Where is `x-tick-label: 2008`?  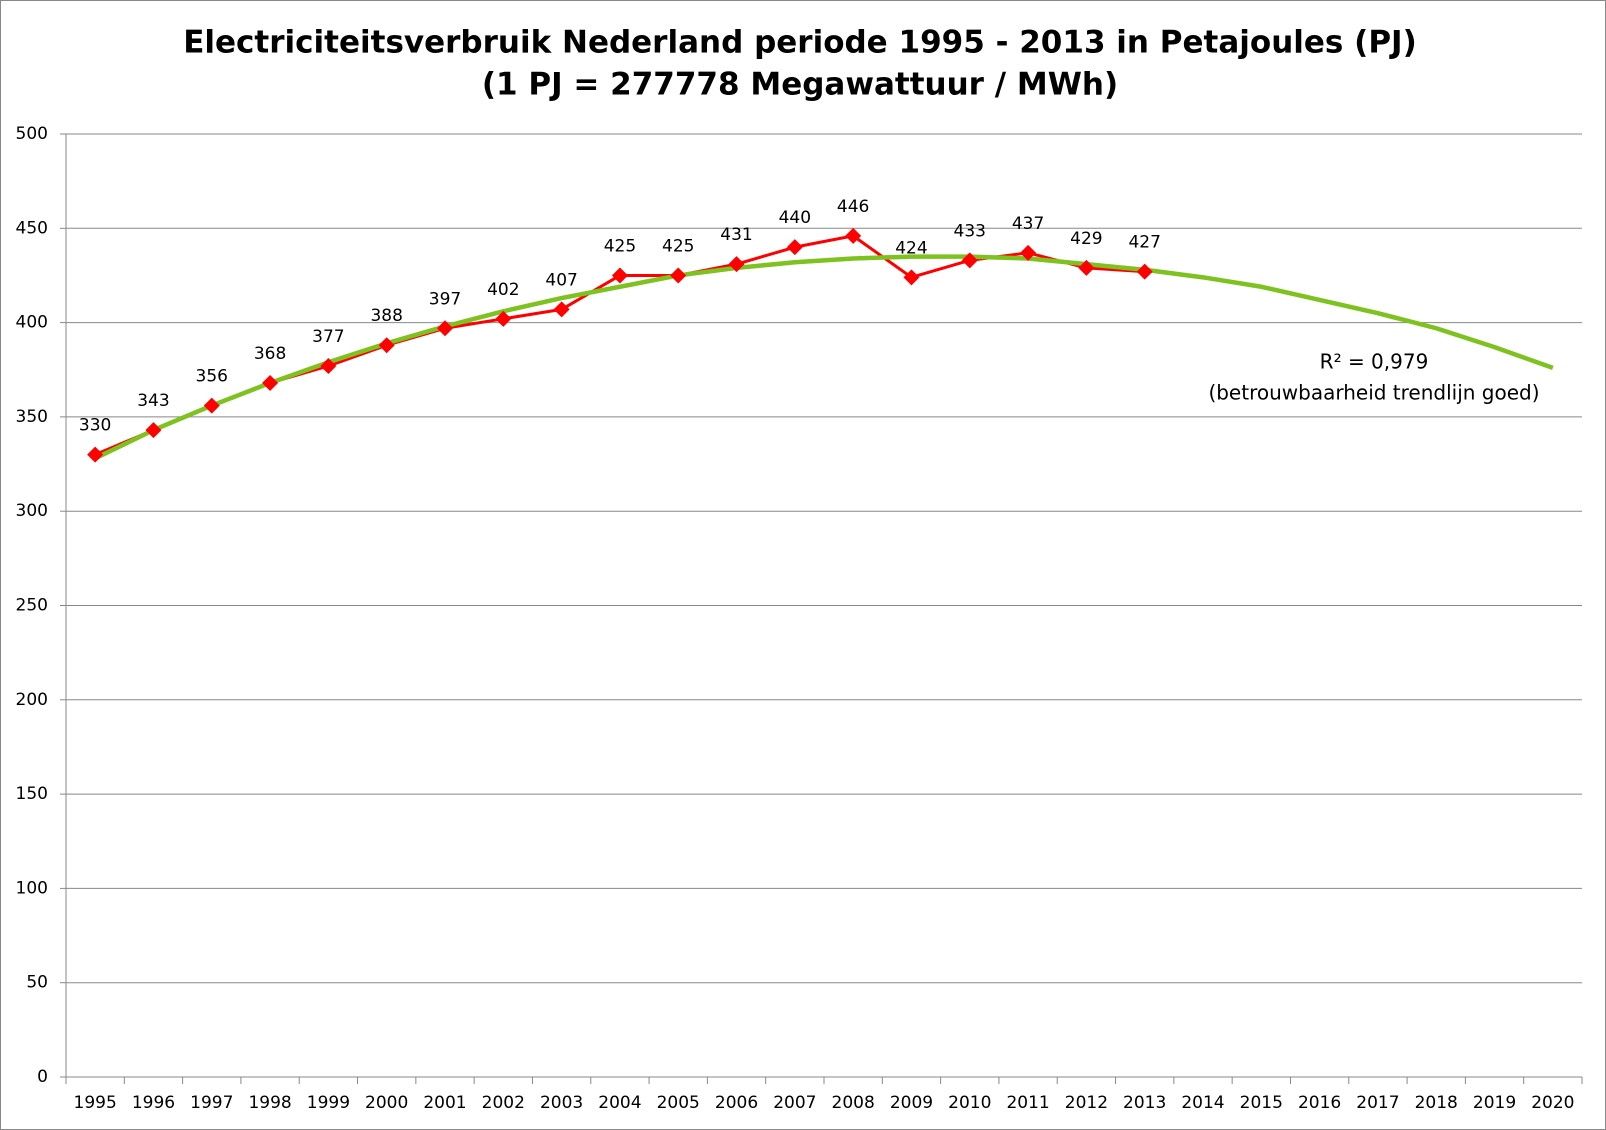 x-tick-label: 2008 is located at coordinates (853, 1103).